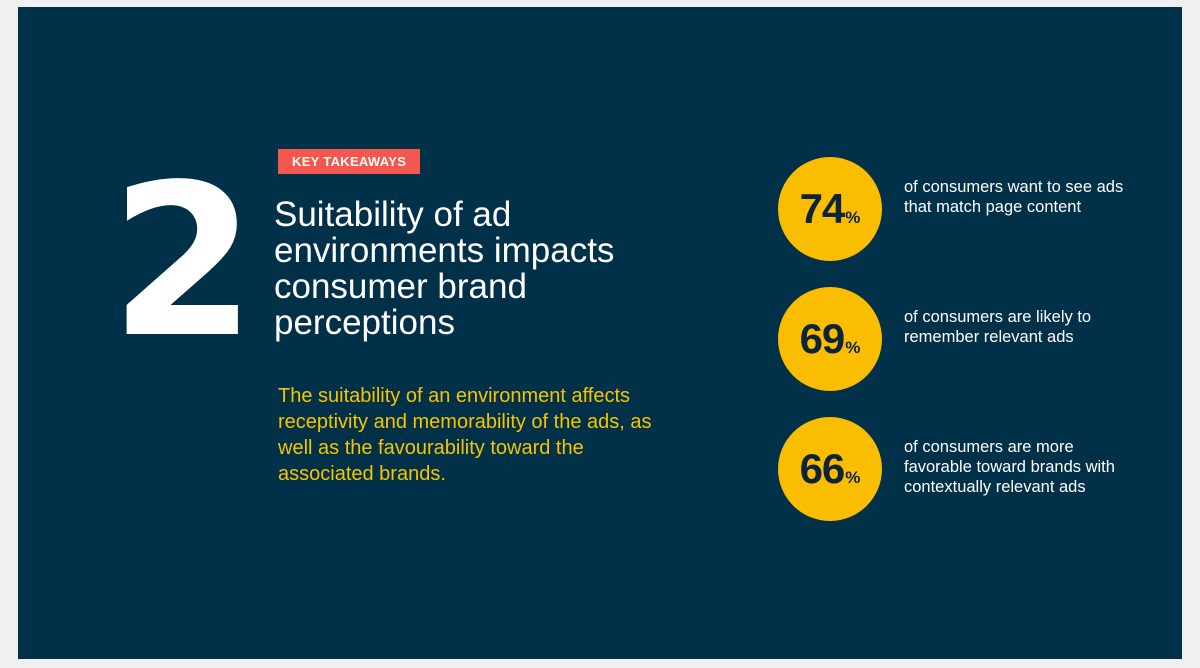 This screenshot has width=1200, height=668. I want to click on stat-value: 69, so click(822, 338).